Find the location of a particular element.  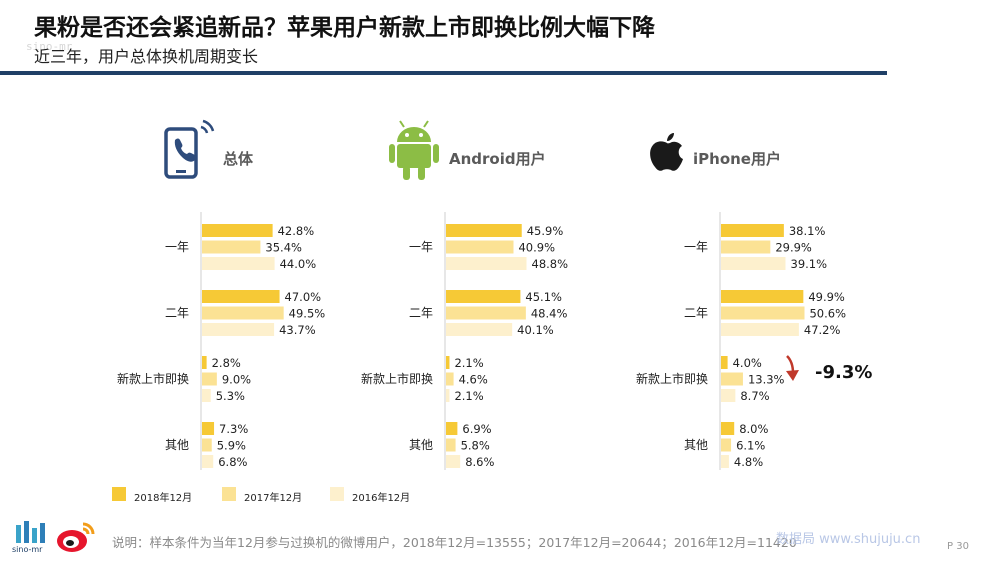

data-label: 2.8% is located at coordinates (226, 363).